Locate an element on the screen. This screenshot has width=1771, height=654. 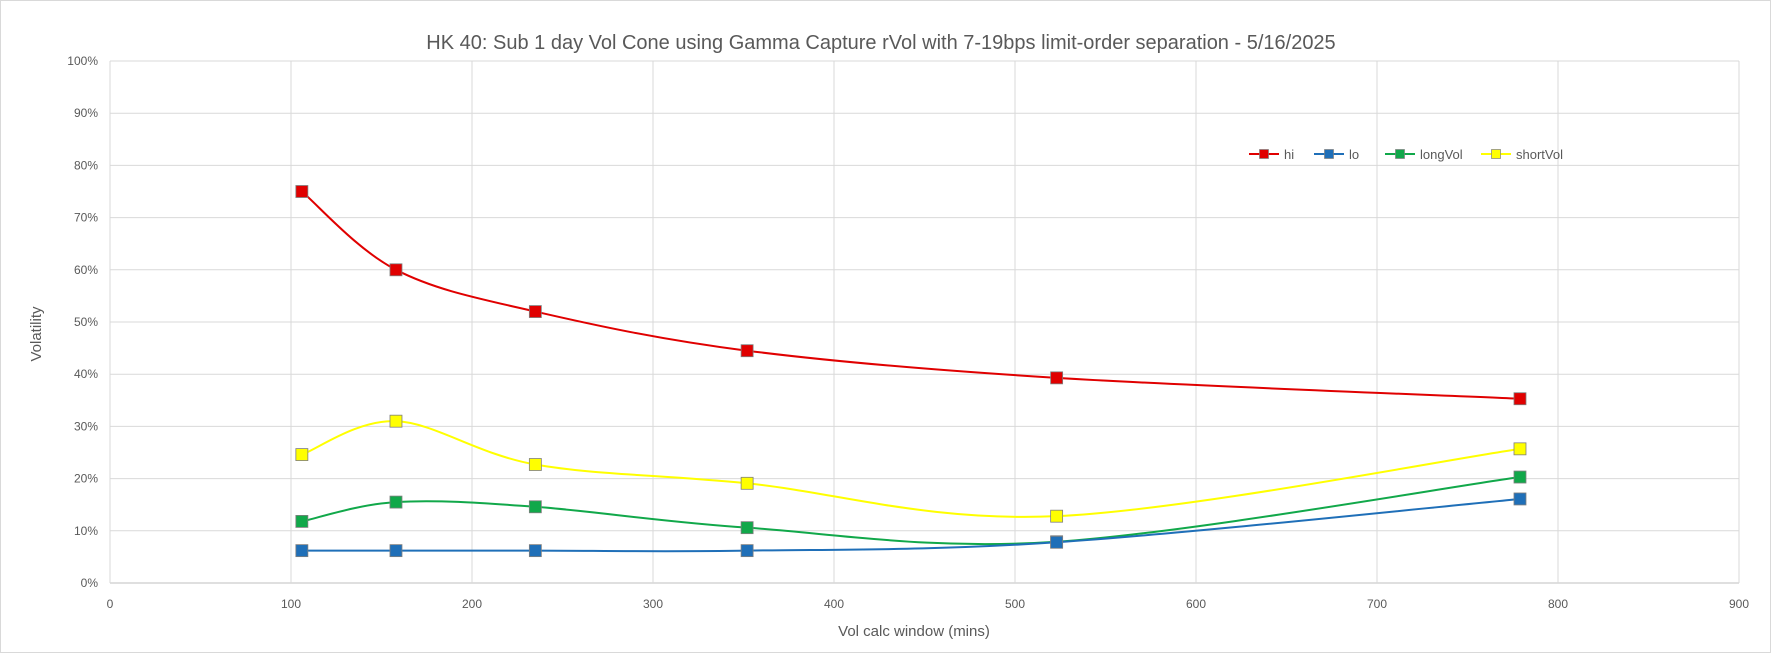
x-tick-label: 600 is located at coordinates (1196, 604).